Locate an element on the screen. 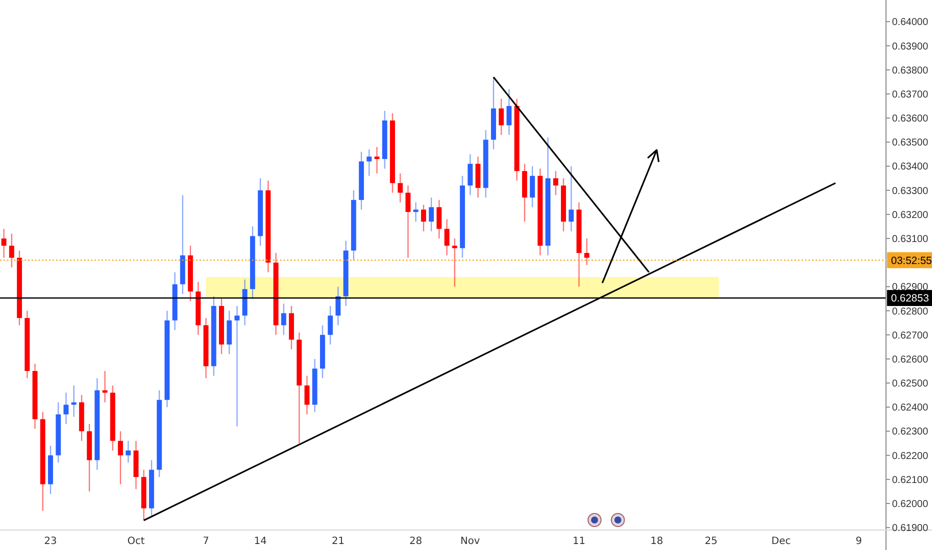 The height and width of the screenshot is (550, 932). y-tick-label: 0.62800 is located at coordinates (910, 312).